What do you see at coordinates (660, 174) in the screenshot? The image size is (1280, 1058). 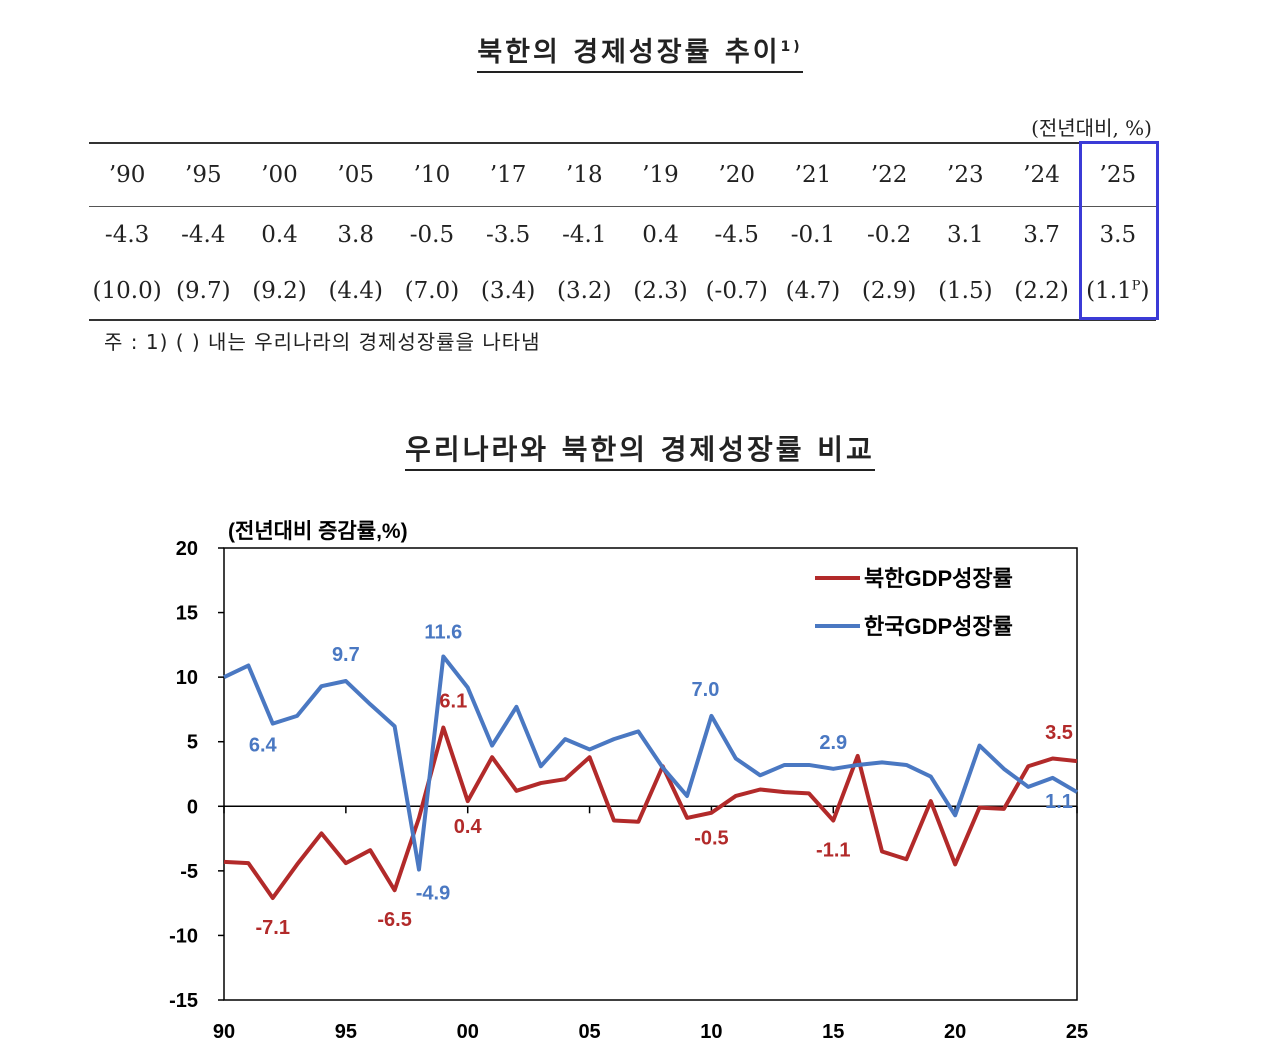 I see `year-cell: ’19` at bounding box center [660, 174].